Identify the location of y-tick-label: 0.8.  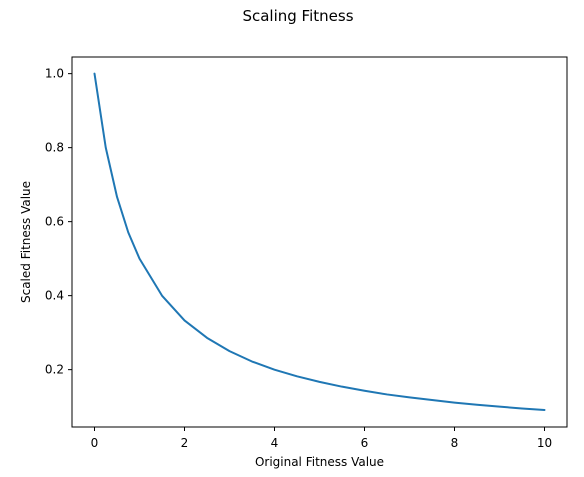
(54, 148).